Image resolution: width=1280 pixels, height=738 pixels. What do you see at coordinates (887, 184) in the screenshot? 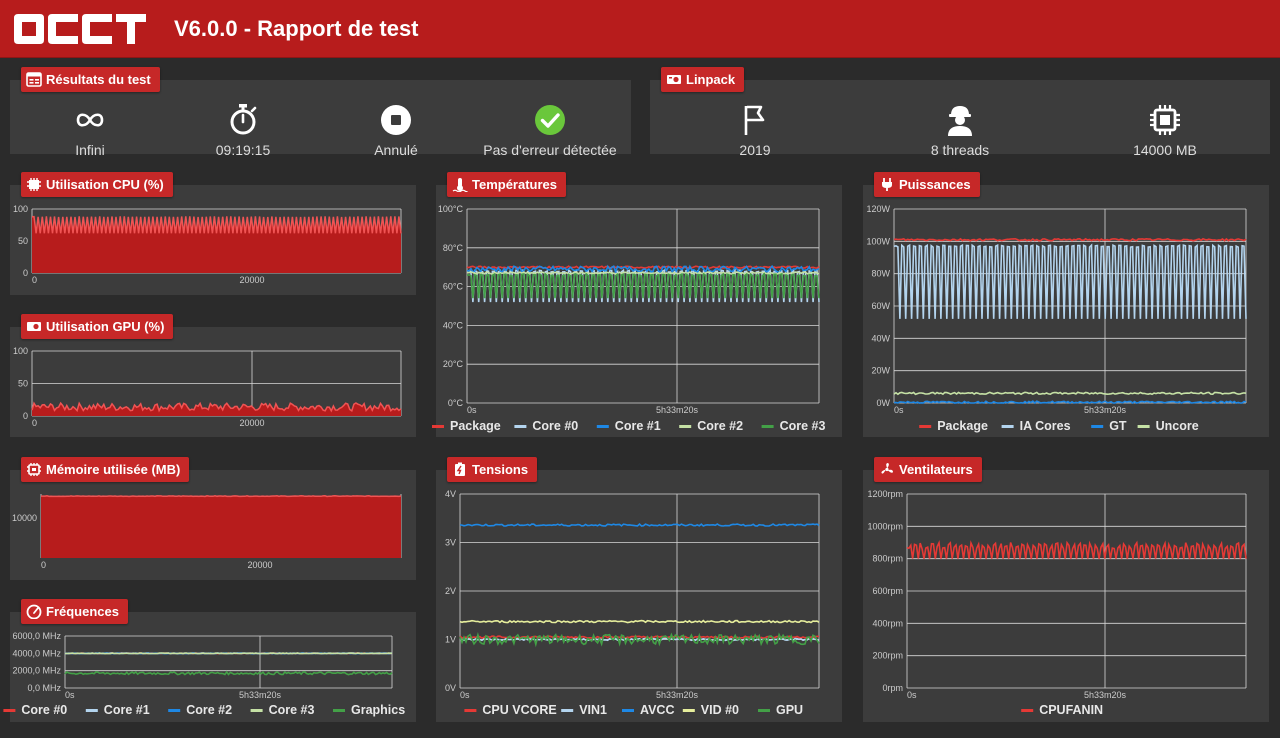
I see `plug-icon` at bounding box center [887, 184].